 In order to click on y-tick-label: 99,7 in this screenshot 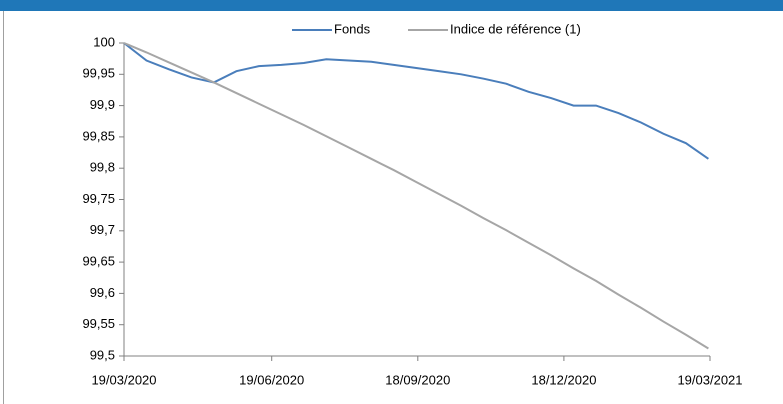, I will do `click(102, 229)`.